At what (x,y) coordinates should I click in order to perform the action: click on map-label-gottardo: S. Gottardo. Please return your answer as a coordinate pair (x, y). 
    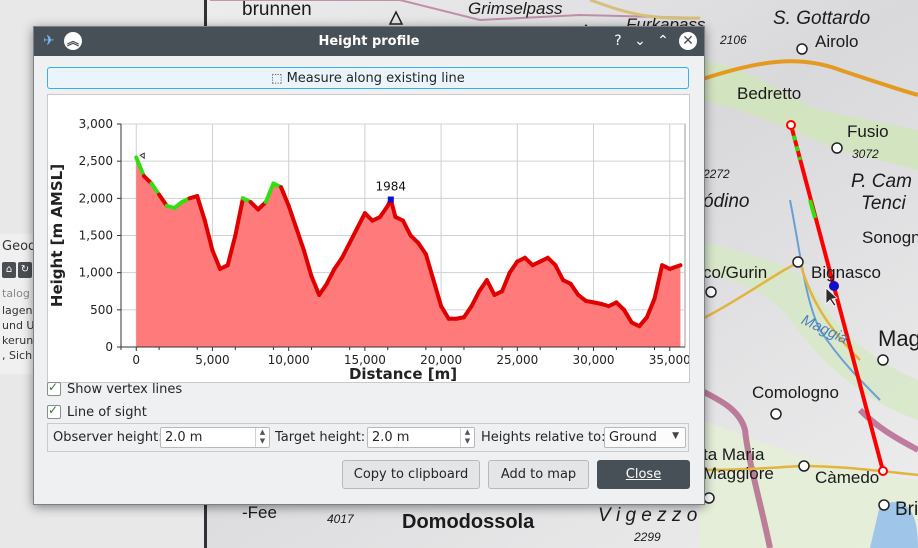
    Looking at the image, I should click on (822, 18).